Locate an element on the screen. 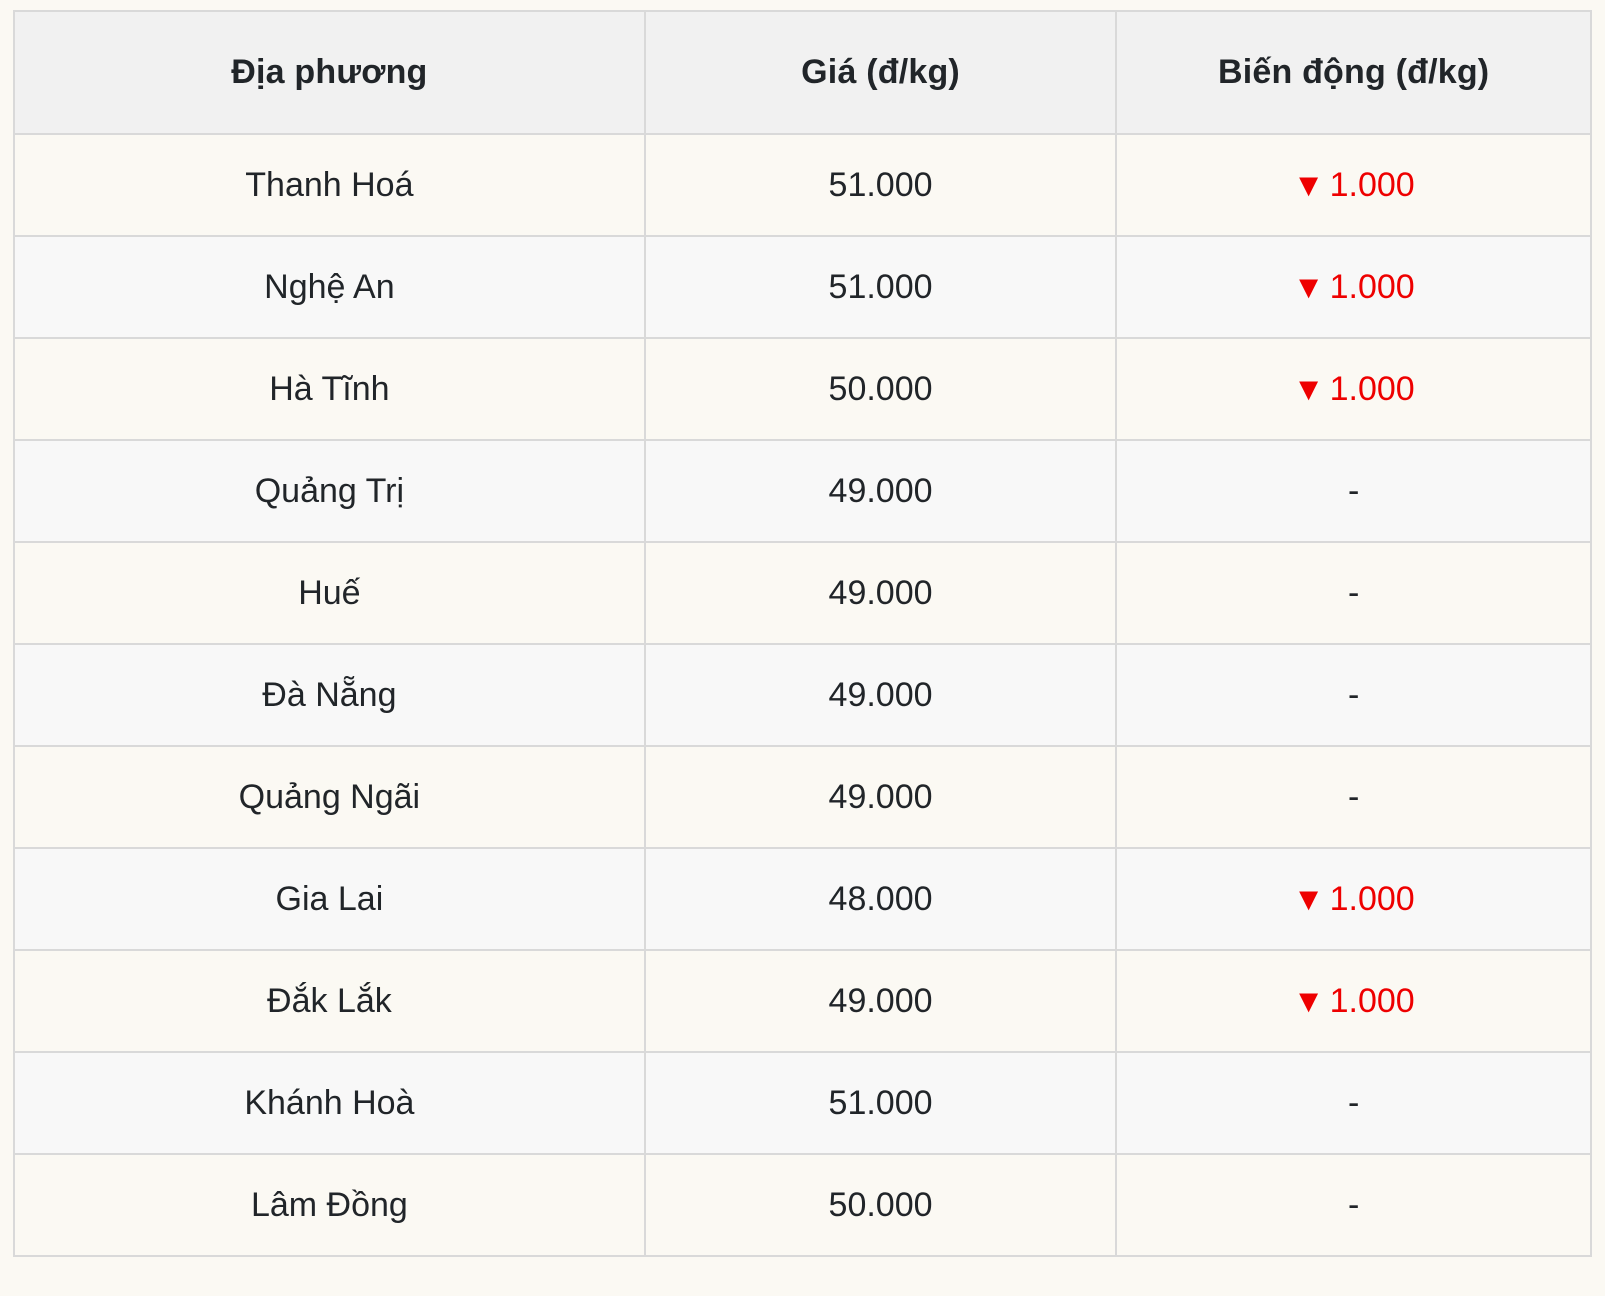  table-row: Thanh Hoá 51.000 ▼ 1.000 is located at coordinates (802, 185).